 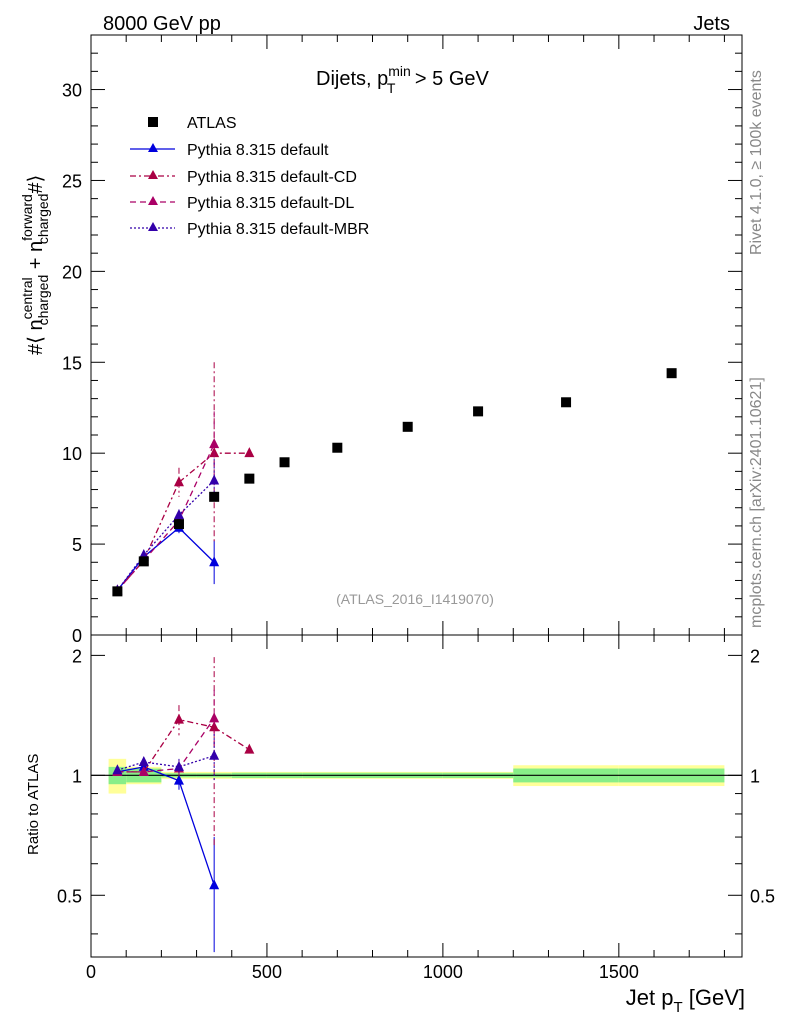 What do you see at coordinates (162, 24) in the screenshot?
I see `header-left: 8000 GeV pp` at bounding box center [162, 24].